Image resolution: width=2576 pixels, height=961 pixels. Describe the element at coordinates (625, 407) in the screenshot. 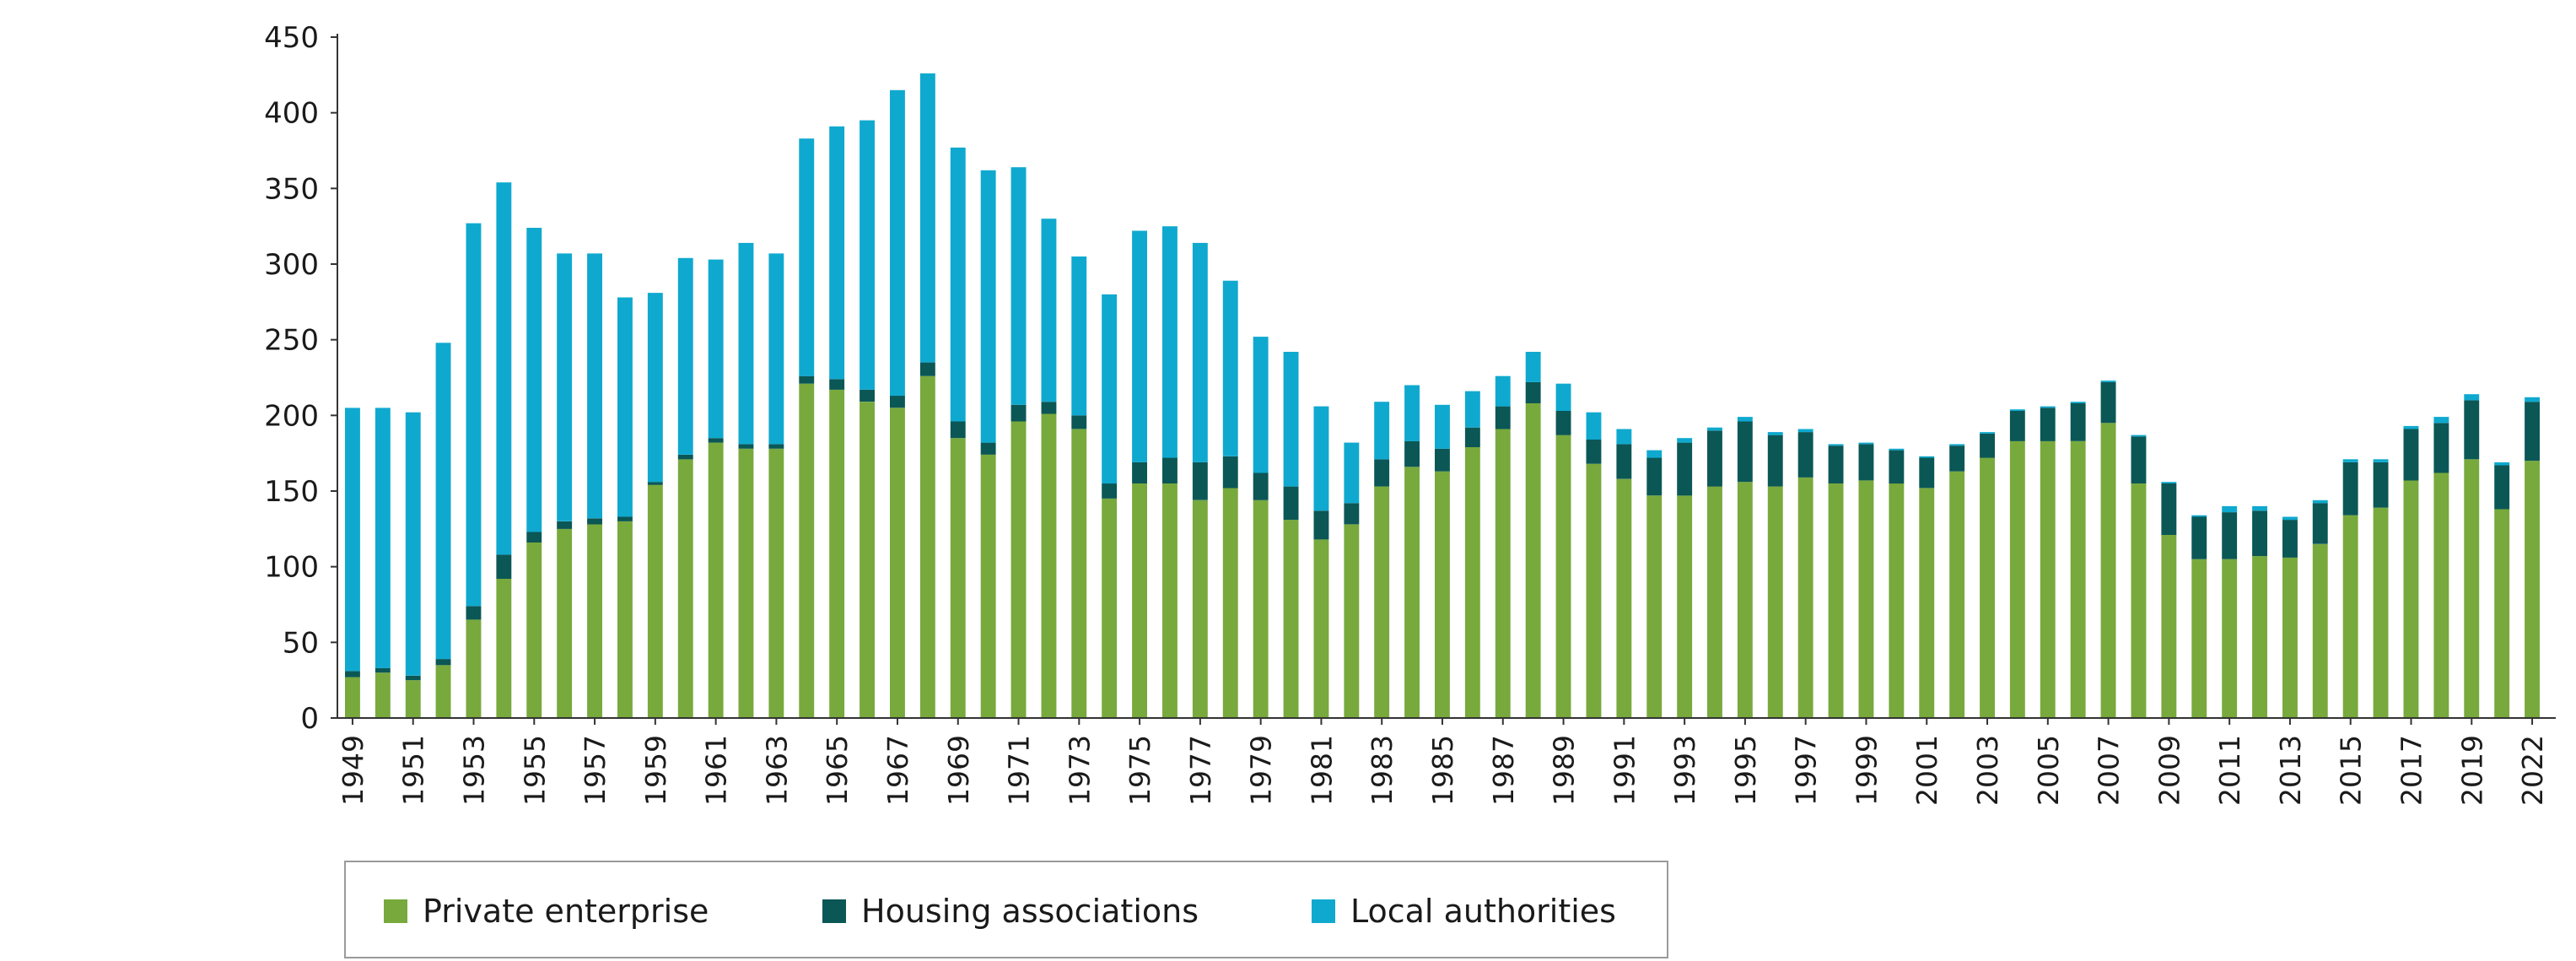

I see `bar-local-1958` at that location.